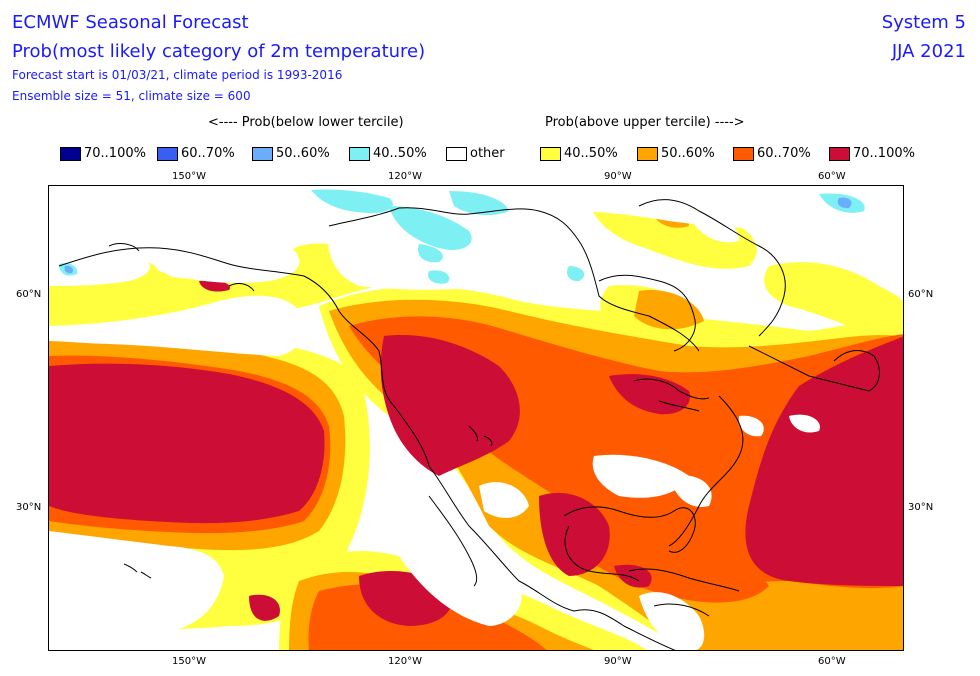 Image resolution: width=980 pixels, height=676 pixels. What do you see at coordinates (306, 122) in the screenshot?
I see `below-tercile-label: <---- Prob(below lower tercile)` at bounding box center [306, 122].